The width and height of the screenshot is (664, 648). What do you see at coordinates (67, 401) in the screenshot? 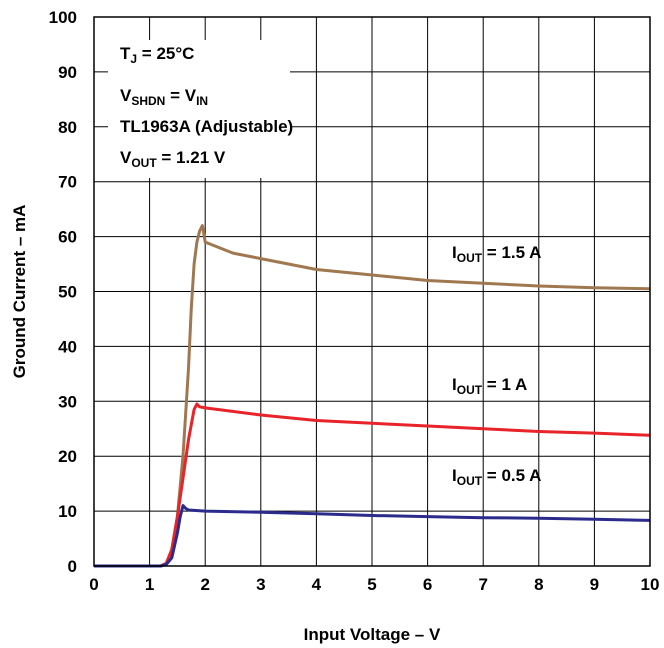
I see `y-tick-label: 30` at bounding box center [67, 401].